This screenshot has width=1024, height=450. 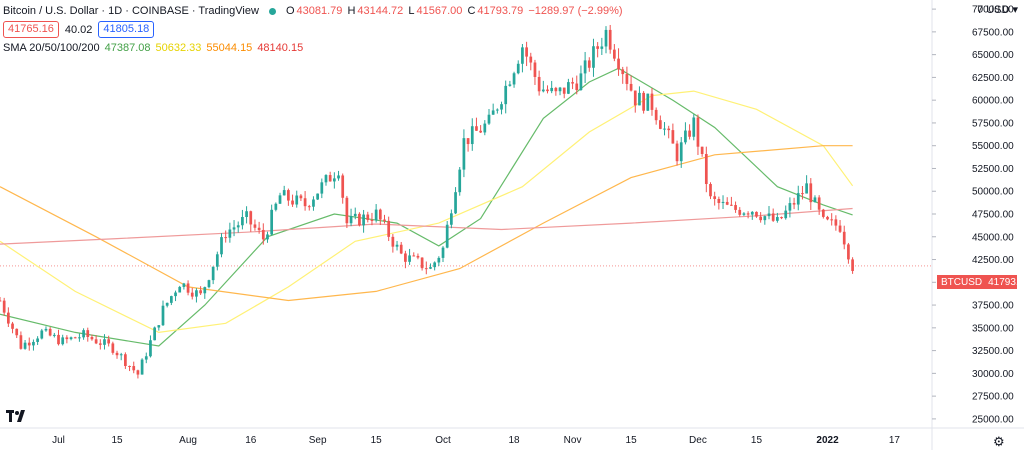 I want to click on x-tick-label: 16, so click(x=251, y=440).